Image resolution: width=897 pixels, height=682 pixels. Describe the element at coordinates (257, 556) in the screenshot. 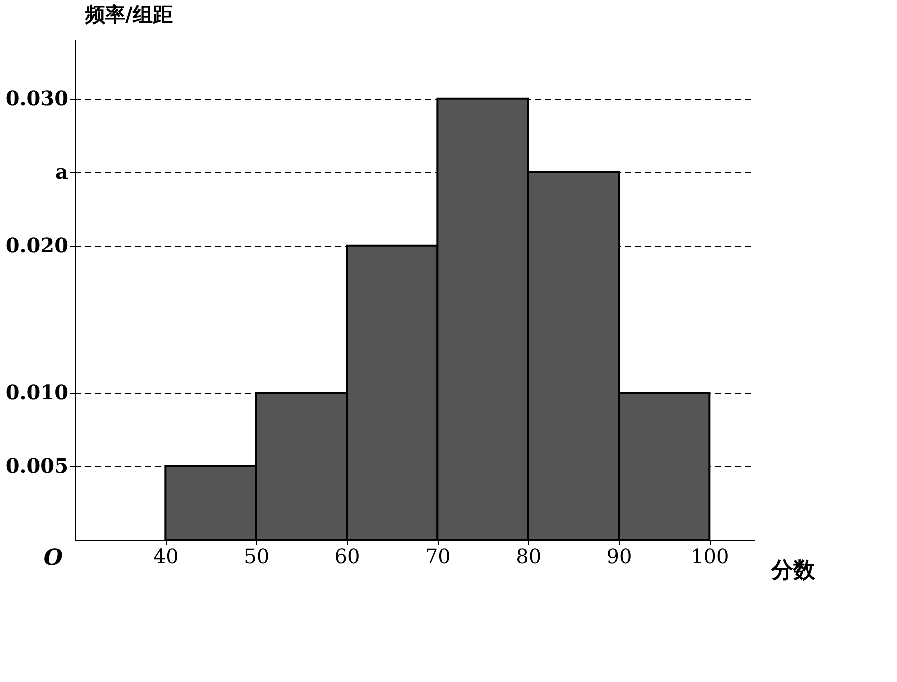

I see `x-tick-label: 50` at that location.